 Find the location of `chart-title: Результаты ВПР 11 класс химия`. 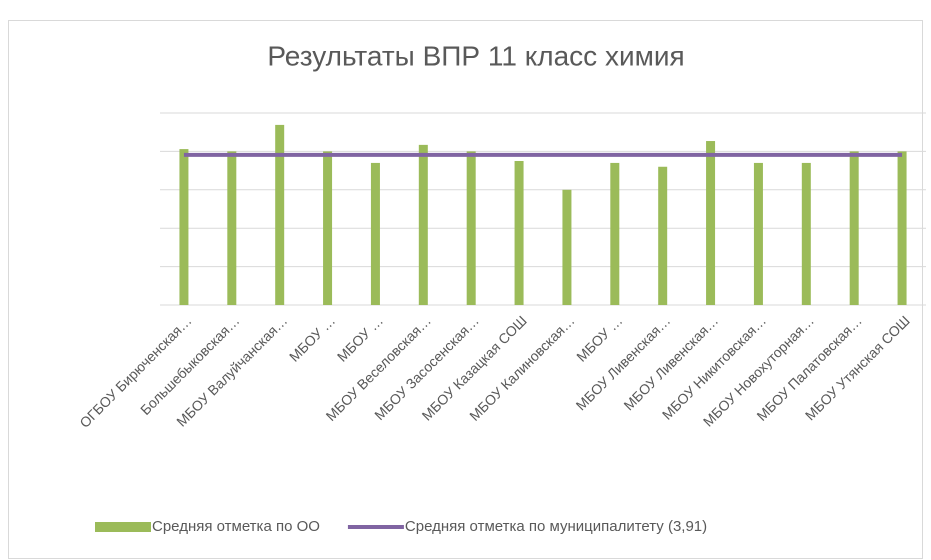

chart-title: Результаты ВПР 11 класс химия is located at coordinates (475, 55).